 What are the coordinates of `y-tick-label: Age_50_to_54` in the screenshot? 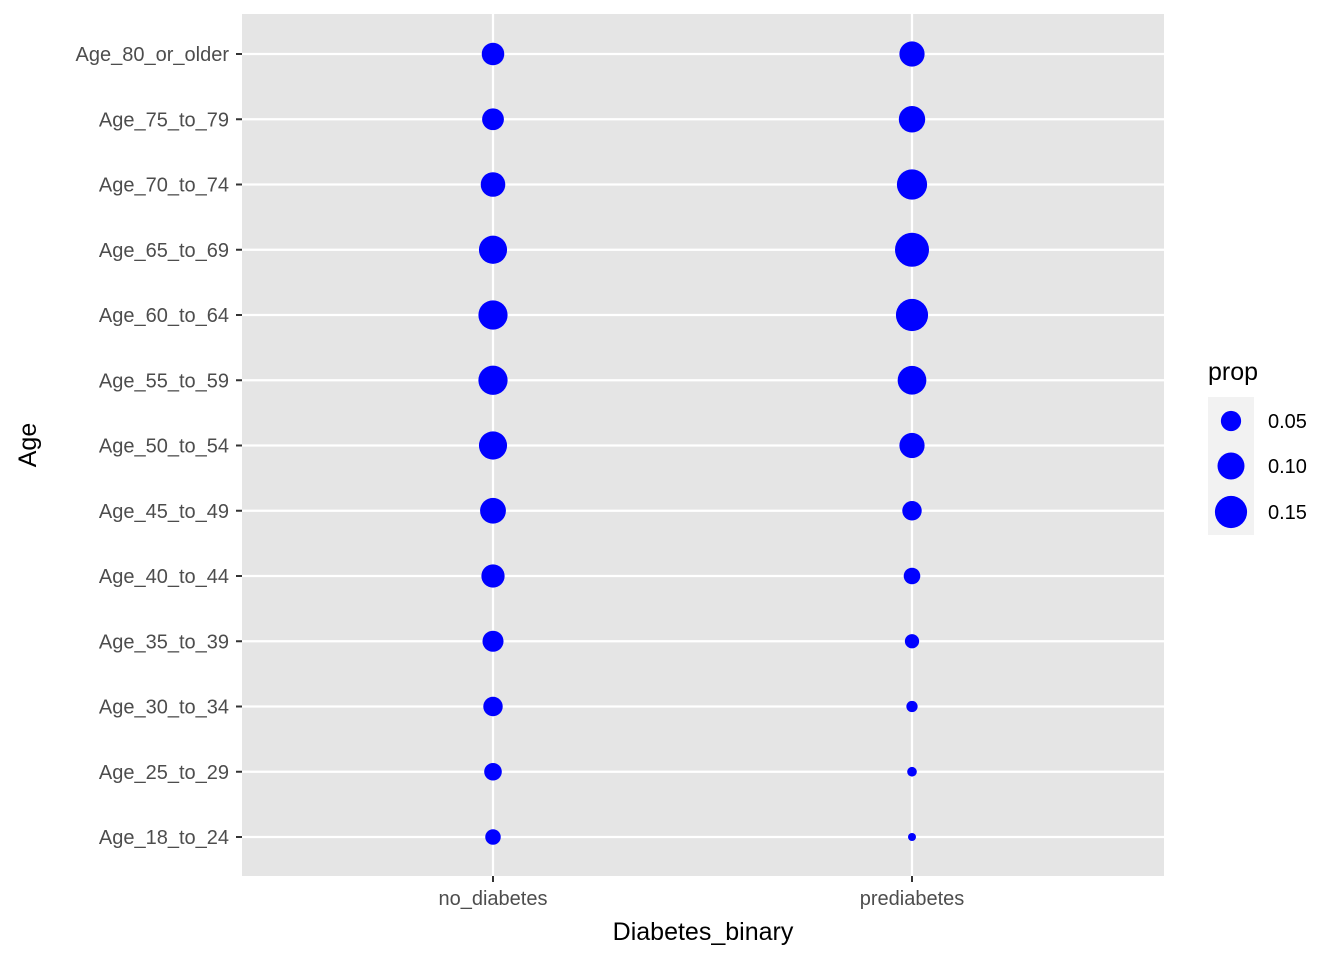 It's located at (164, 447).